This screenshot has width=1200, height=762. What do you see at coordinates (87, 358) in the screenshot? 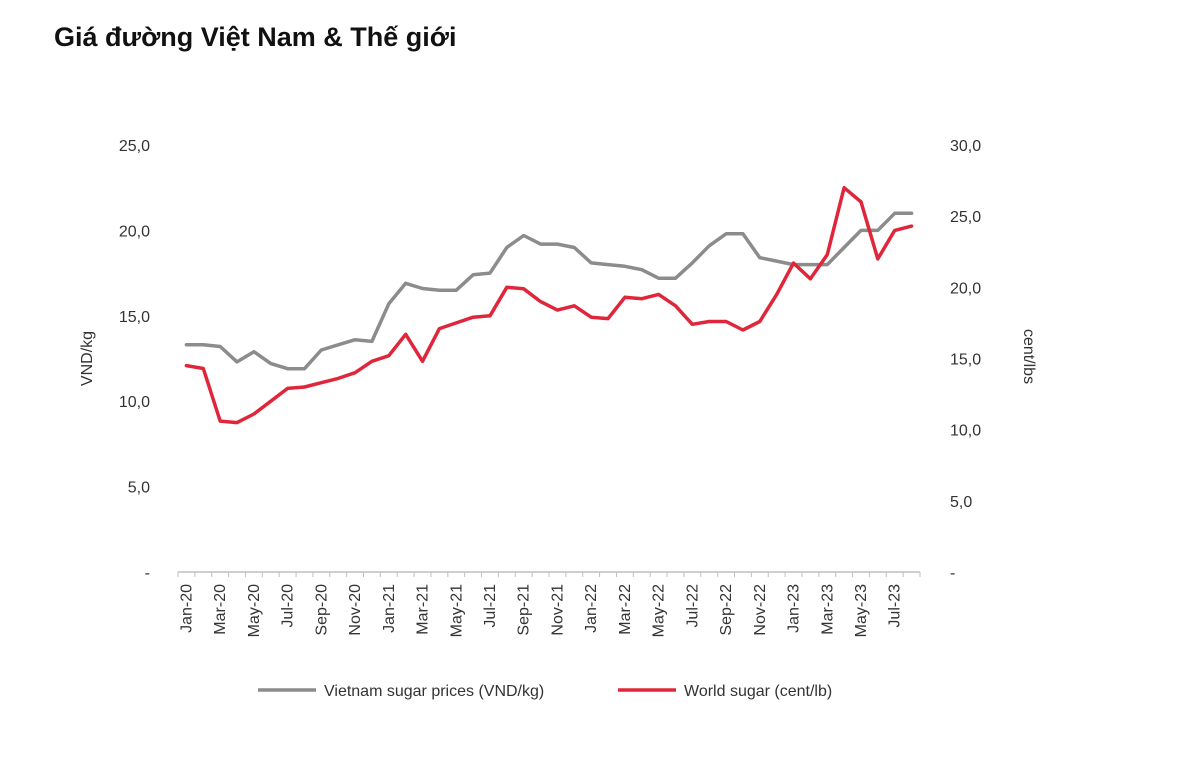
I see `y-left-axis-title: VND/kg` at bounding box center [87, 358].